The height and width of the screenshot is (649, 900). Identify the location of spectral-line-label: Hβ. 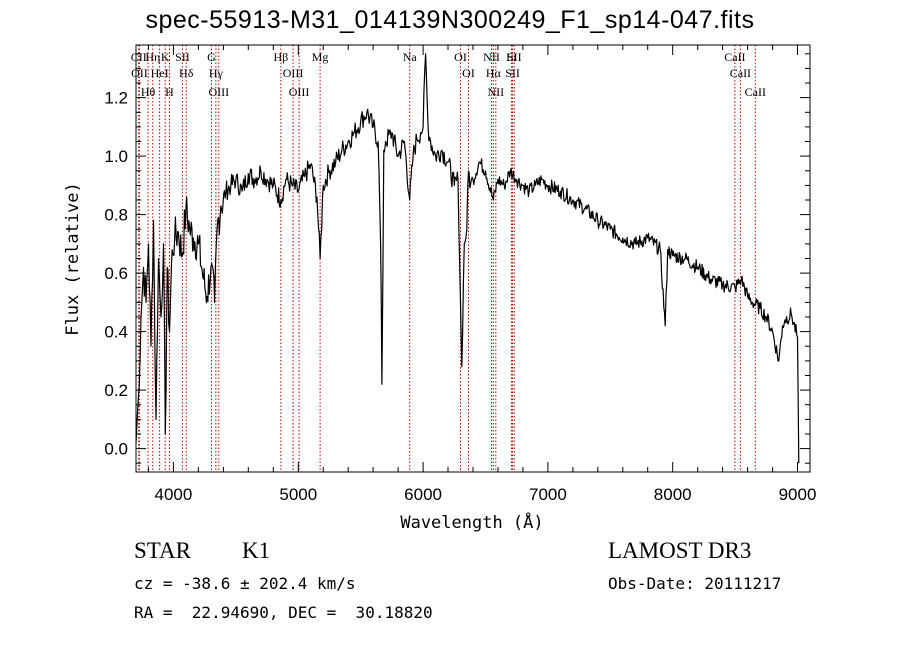
(281, 57).